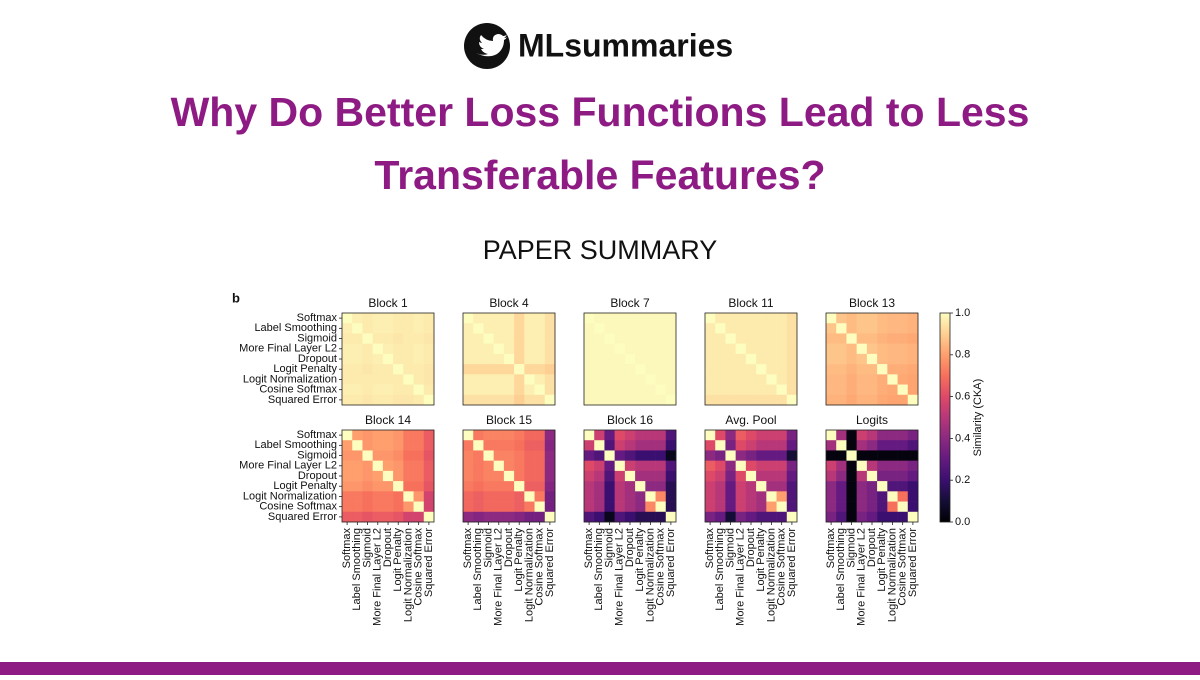 This screenshot has width=1200, height=680. I want to click on col-label: Logit Normalization, so click(408, 575).